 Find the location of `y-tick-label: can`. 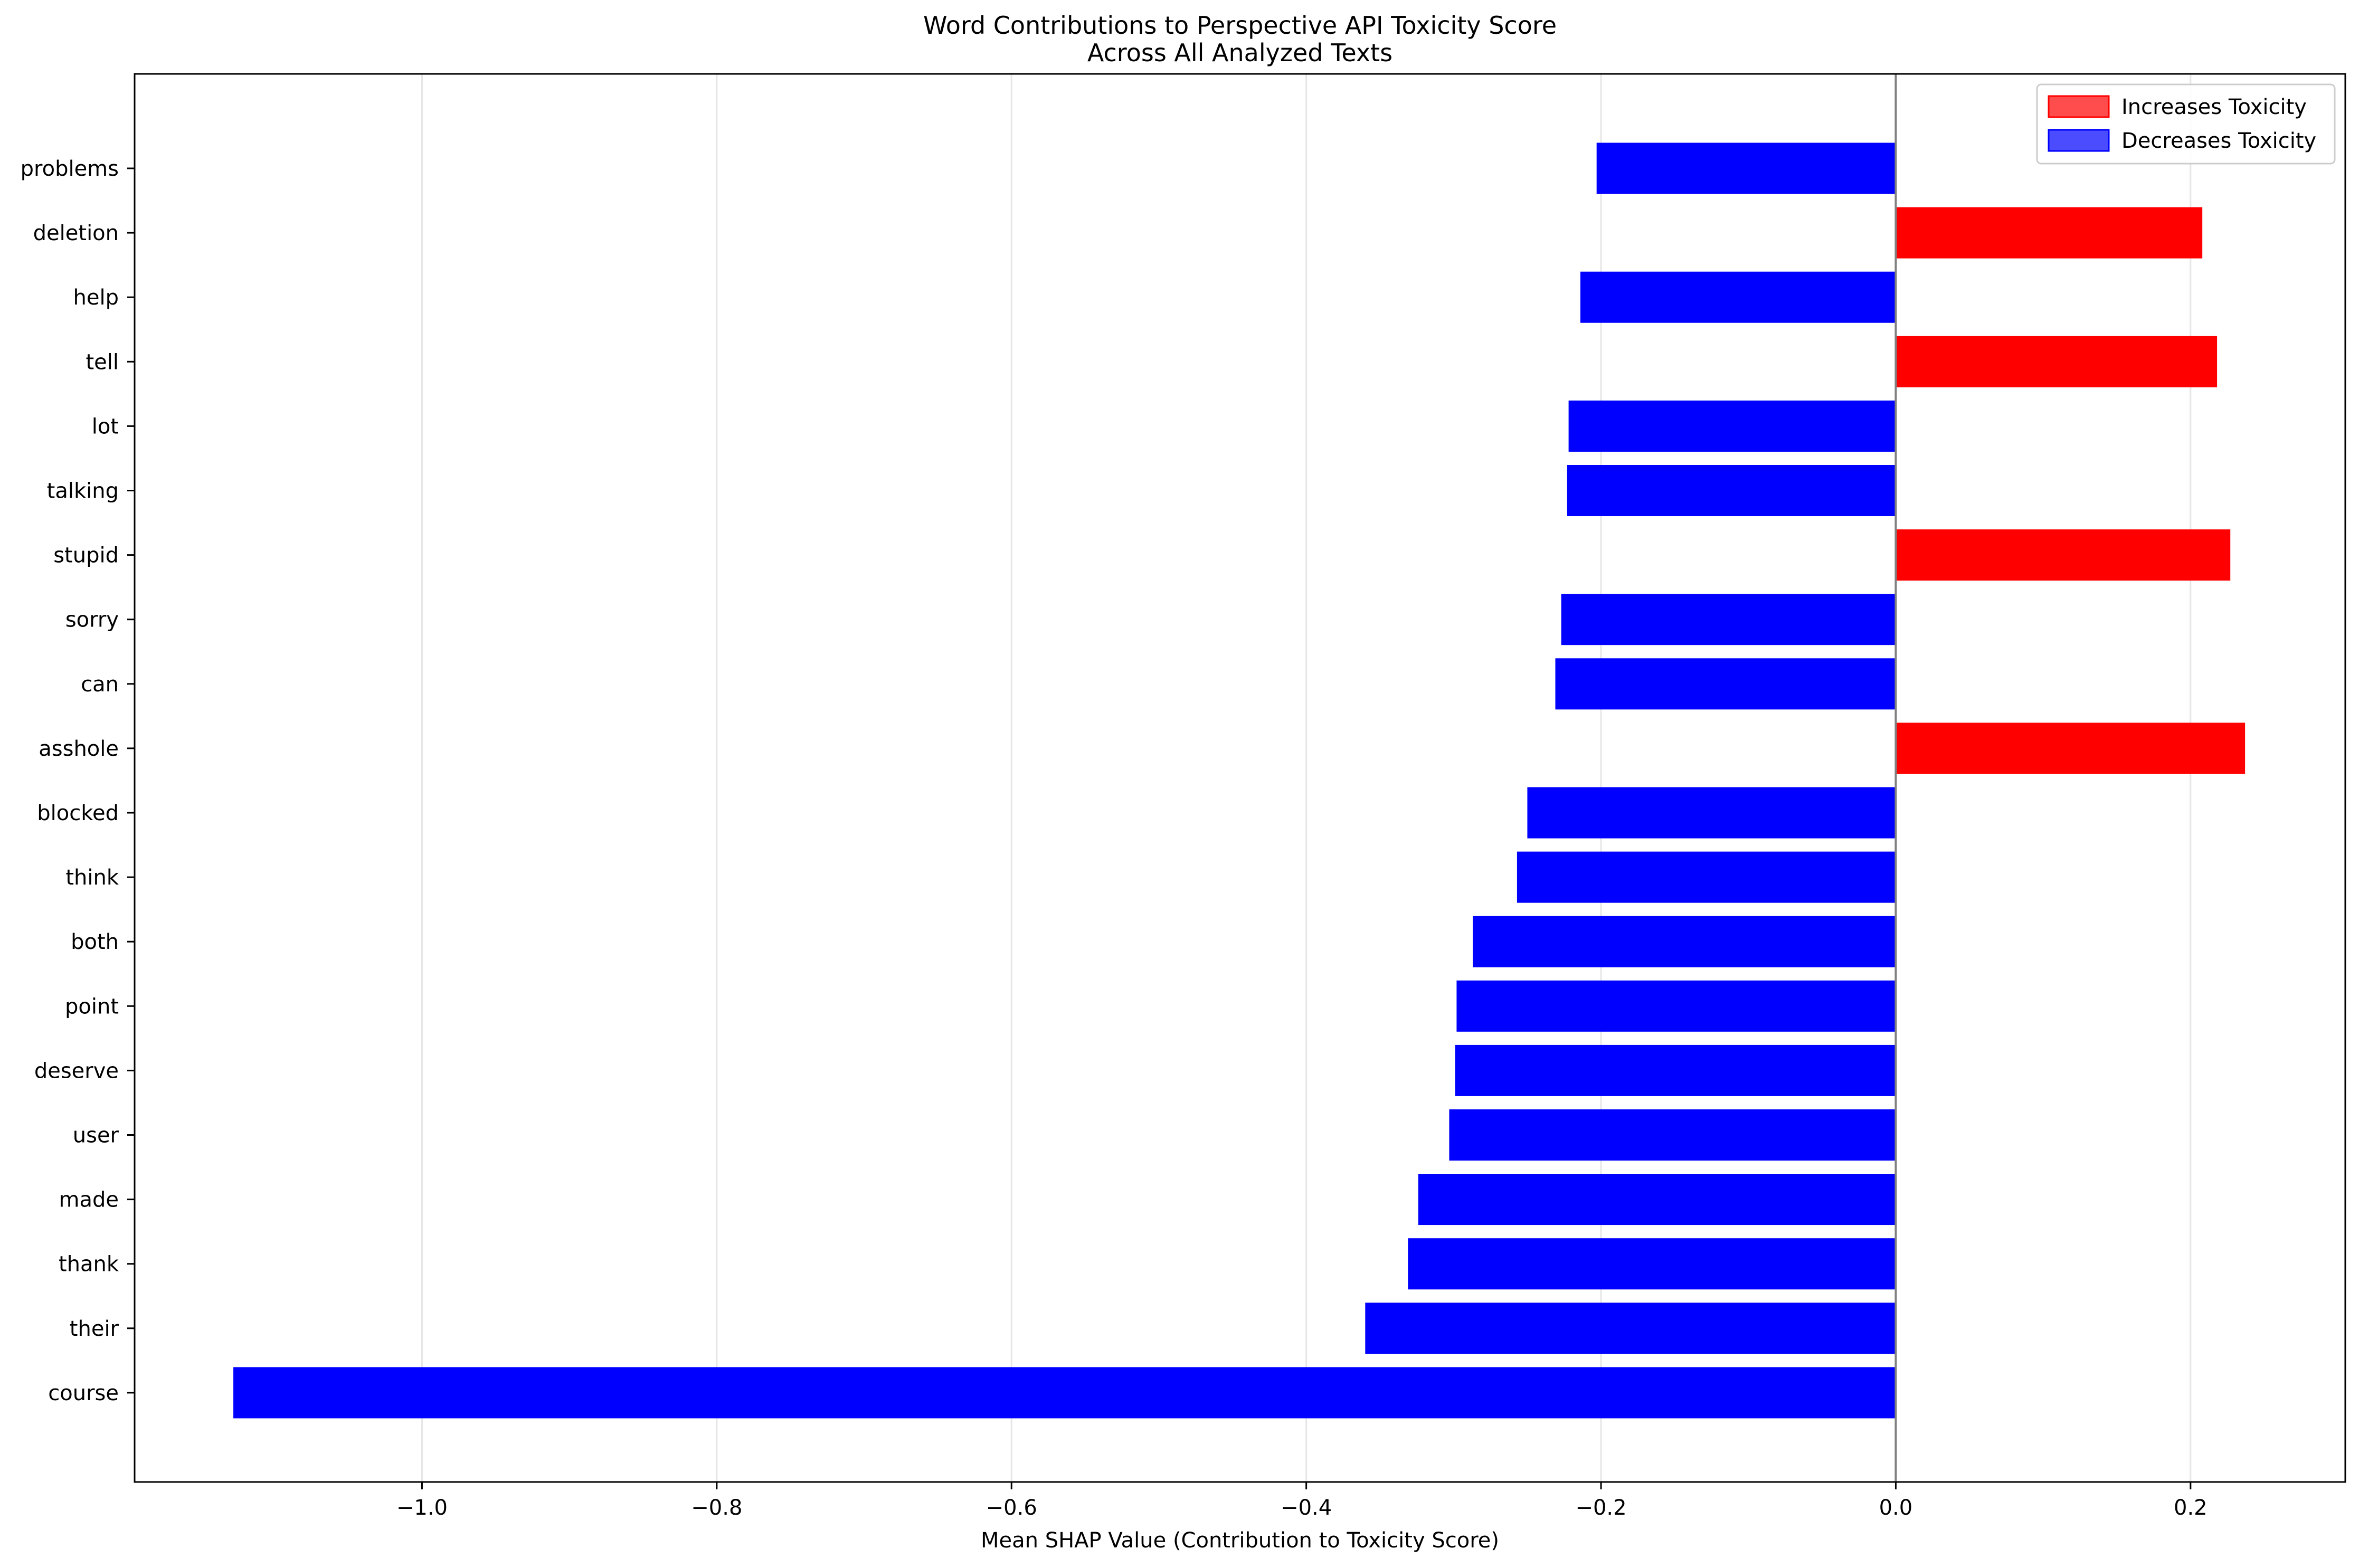

y-tick-label: can is located at coordinates (100, 685).